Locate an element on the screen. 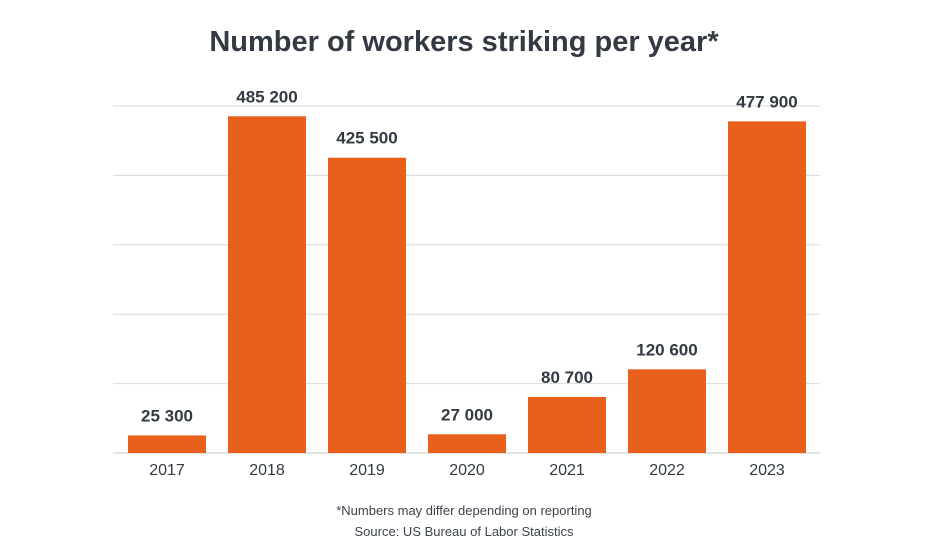 The width and height of the screenshot is (928, 558). bar-2019 is located at coordinates (367, 305).